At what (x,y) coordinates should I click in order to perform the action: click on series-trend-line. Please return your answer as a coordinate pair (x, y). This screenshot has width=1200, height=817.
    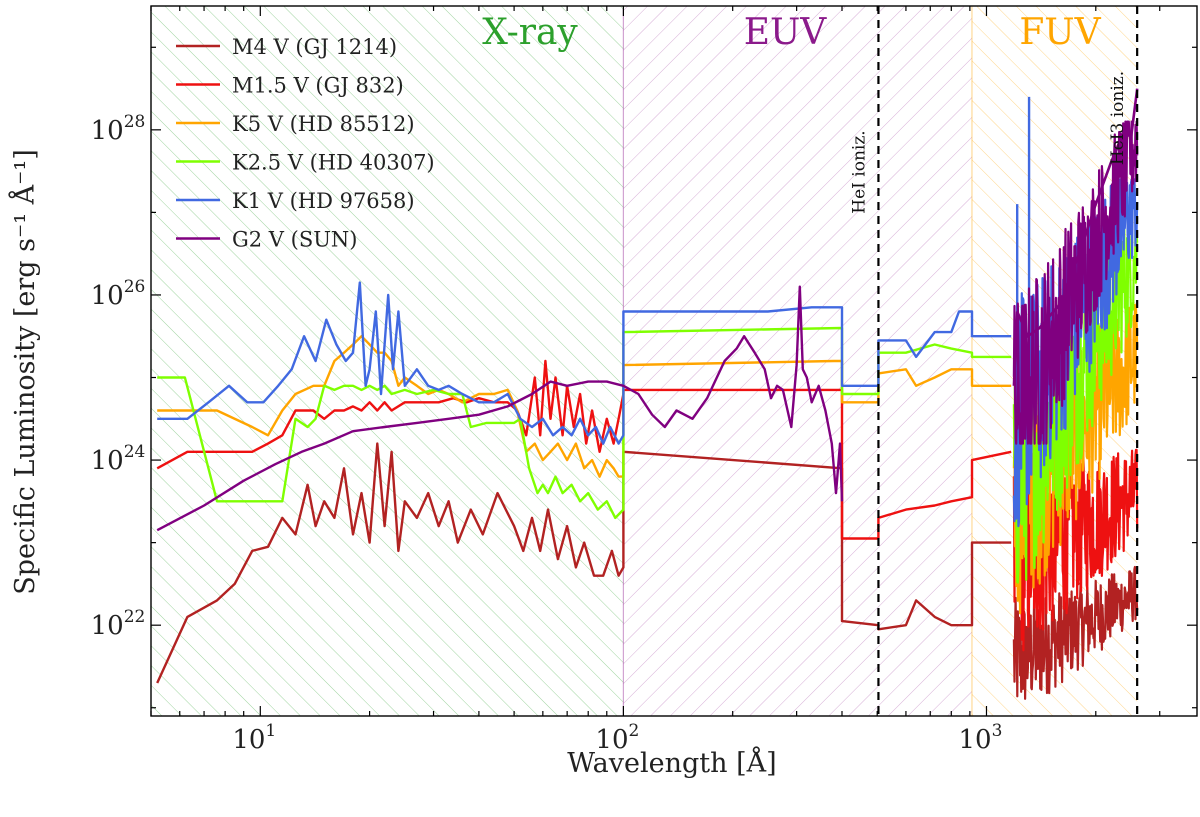
    Looking at the image, I should click on (1075, 237).